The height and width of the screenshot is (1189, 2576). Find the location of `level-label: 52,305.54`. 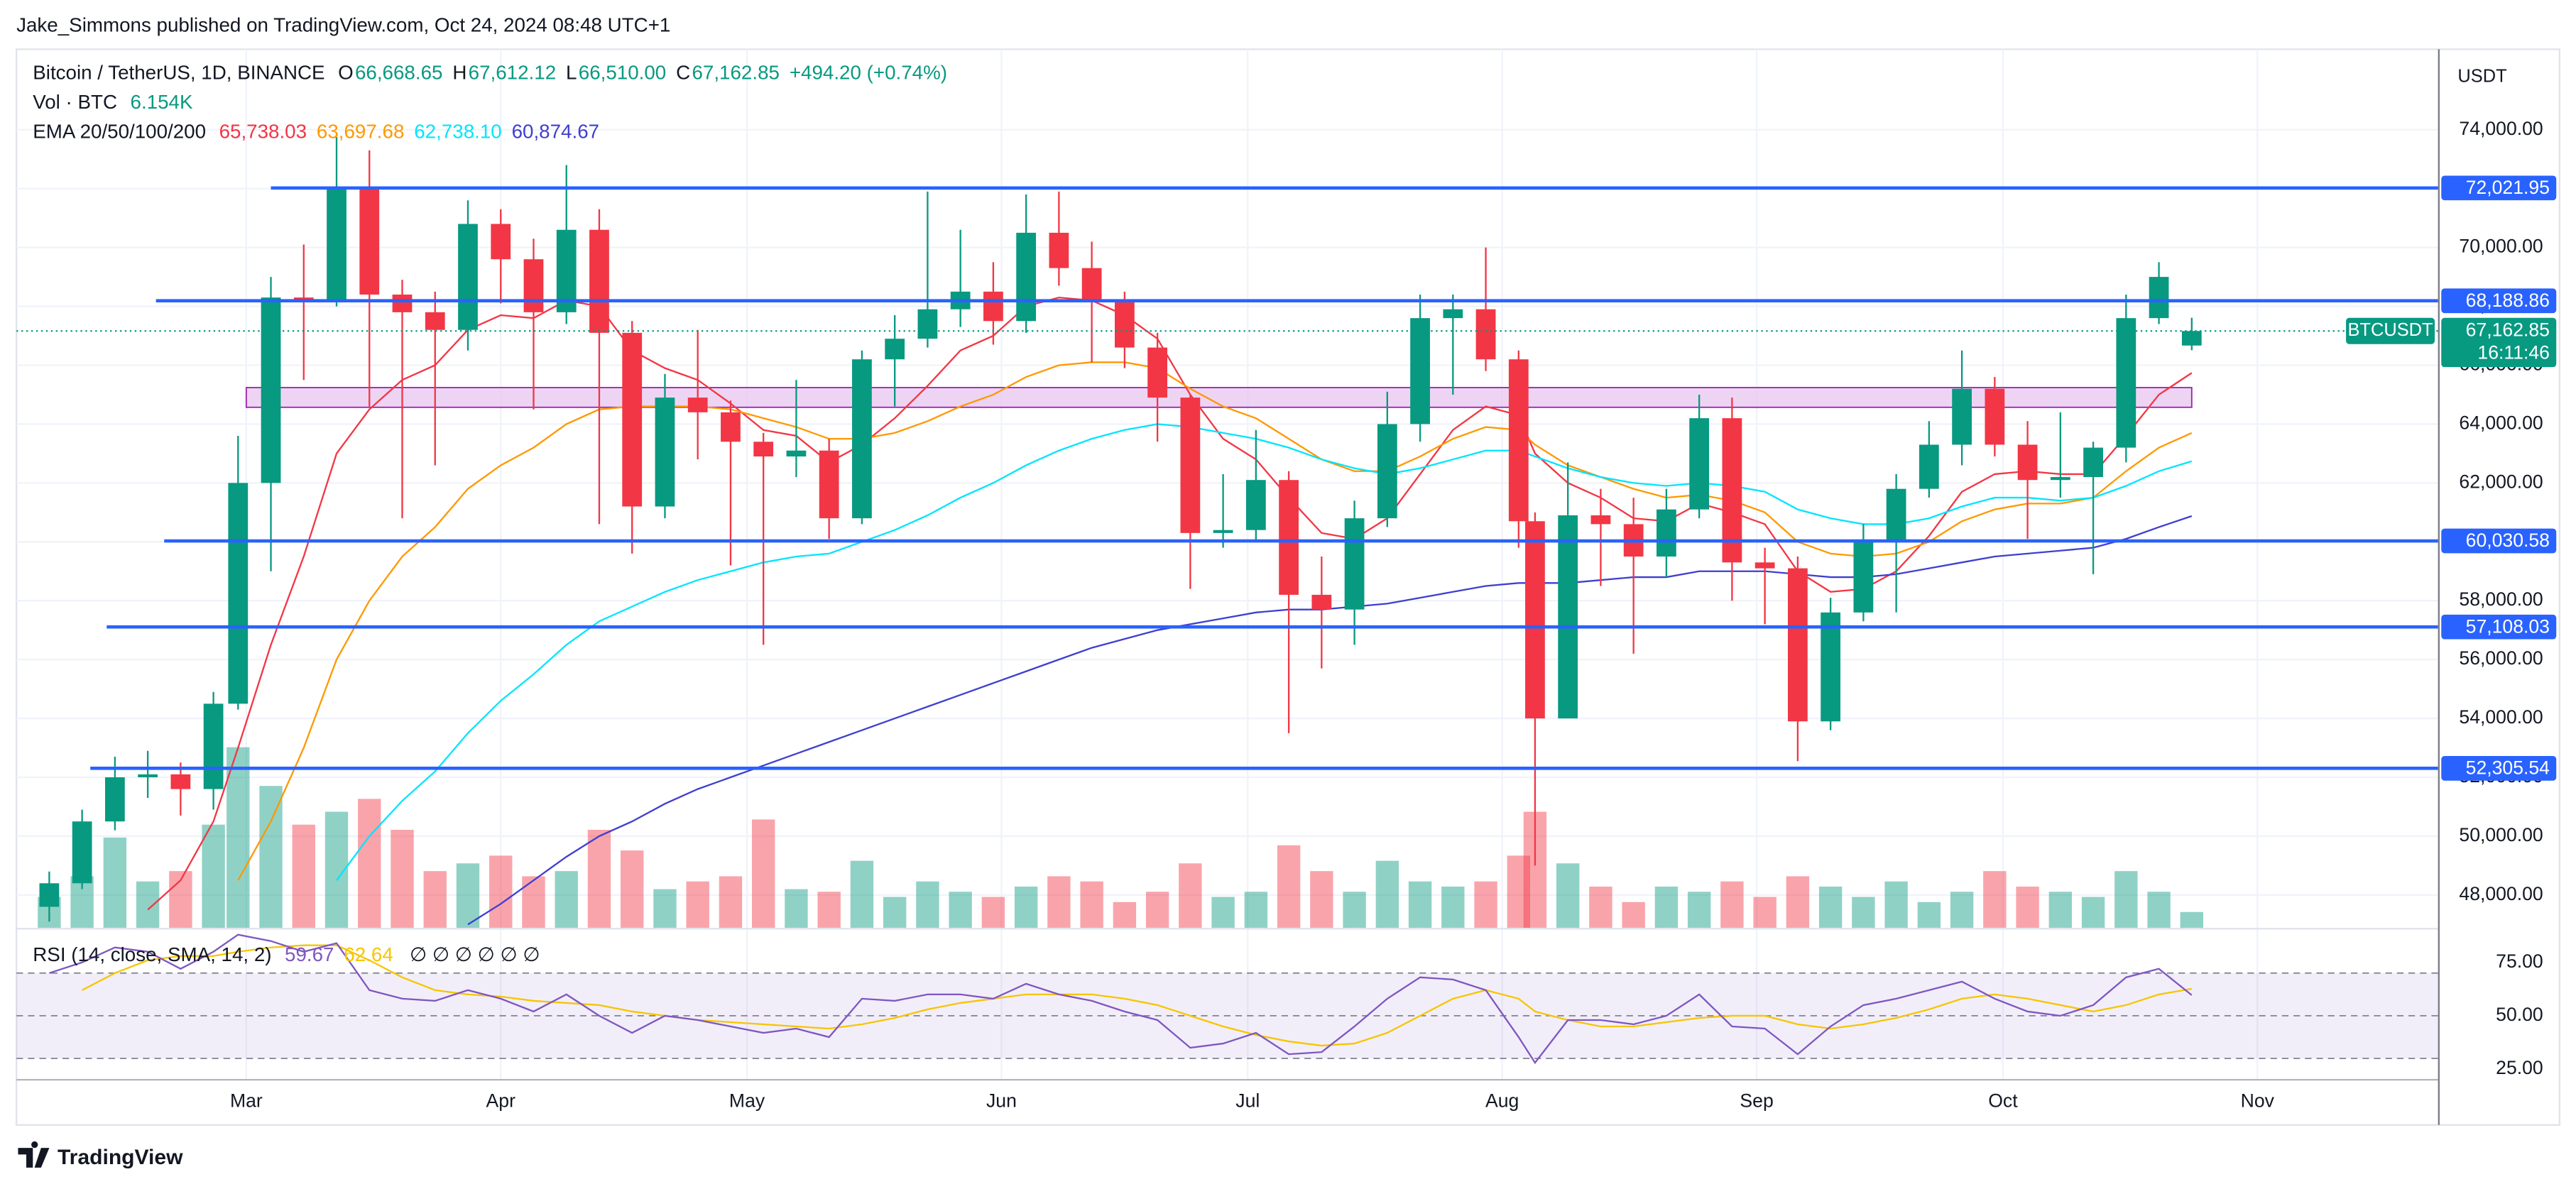

level-label: 52,305.54 is located at coordinates (2508, 768).